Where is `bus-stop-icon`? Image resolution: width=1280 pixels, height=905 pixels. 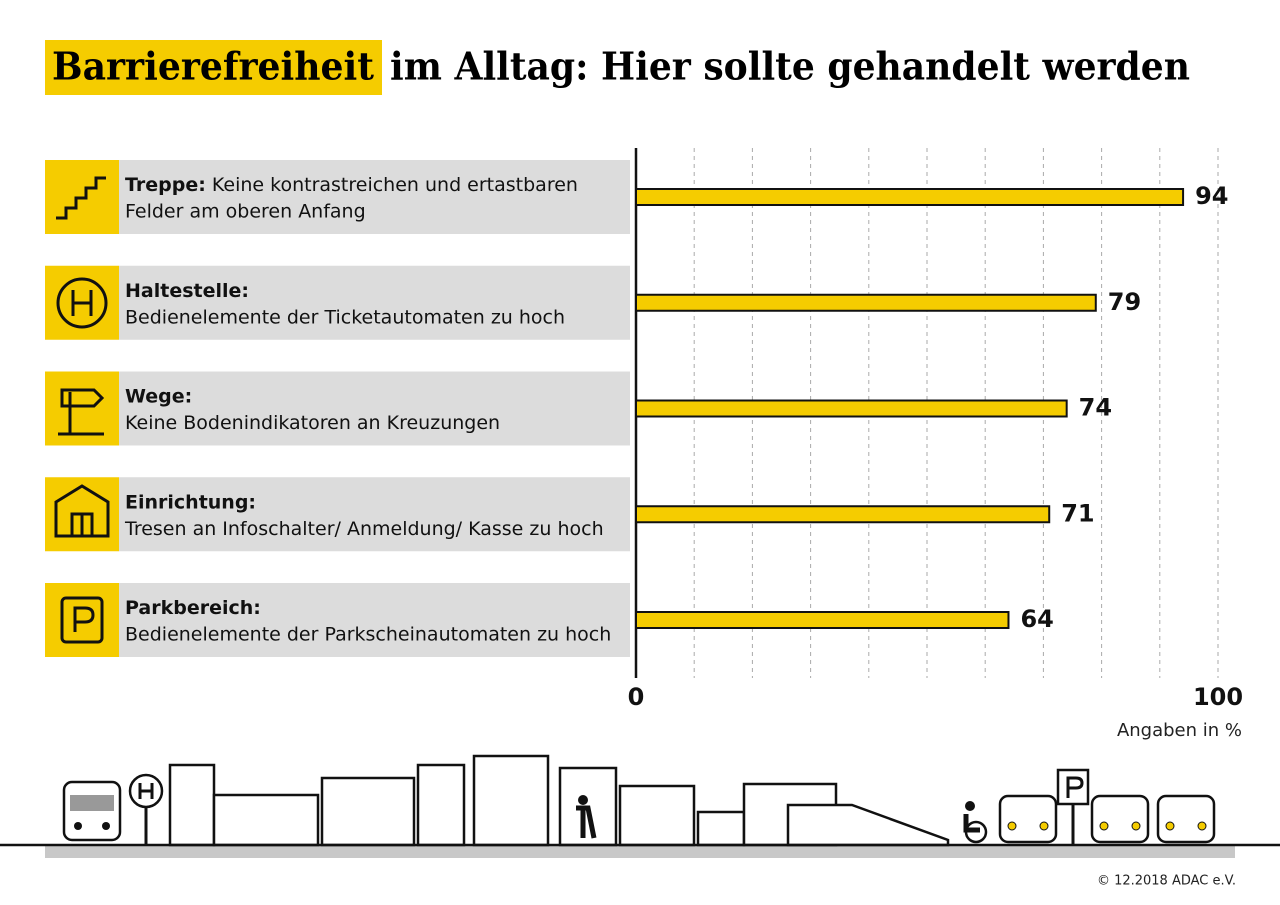
bus-stop-icon is located at coordinates (82, 303).